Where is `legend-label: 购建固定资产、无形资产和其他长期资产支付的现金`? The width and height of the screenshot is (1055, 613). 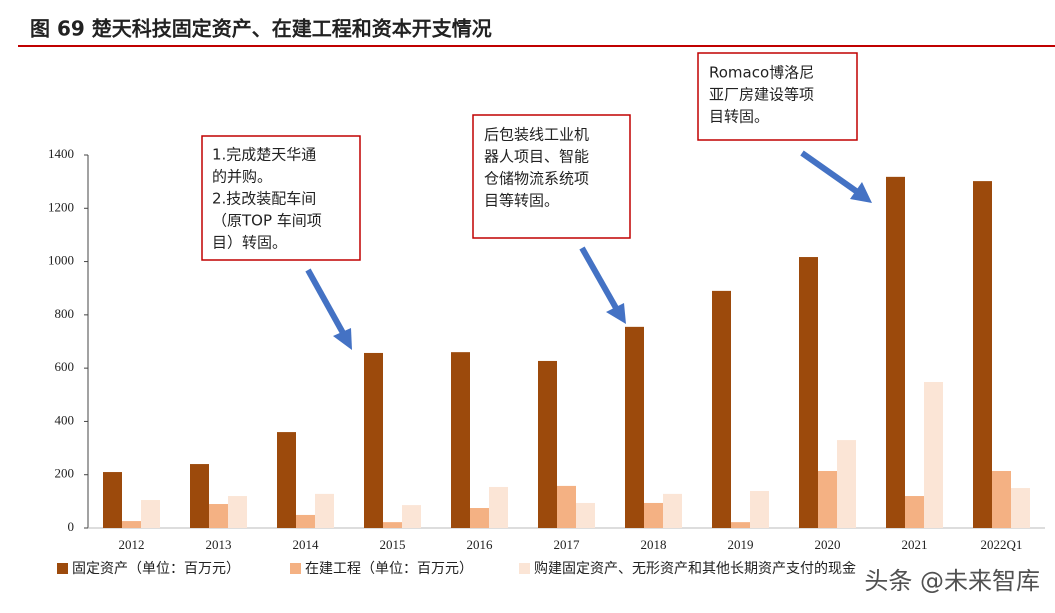 legend-label: 购建固定资产、无形资产和其他长期资产支付的现金 is located at coordinates (695, 569).